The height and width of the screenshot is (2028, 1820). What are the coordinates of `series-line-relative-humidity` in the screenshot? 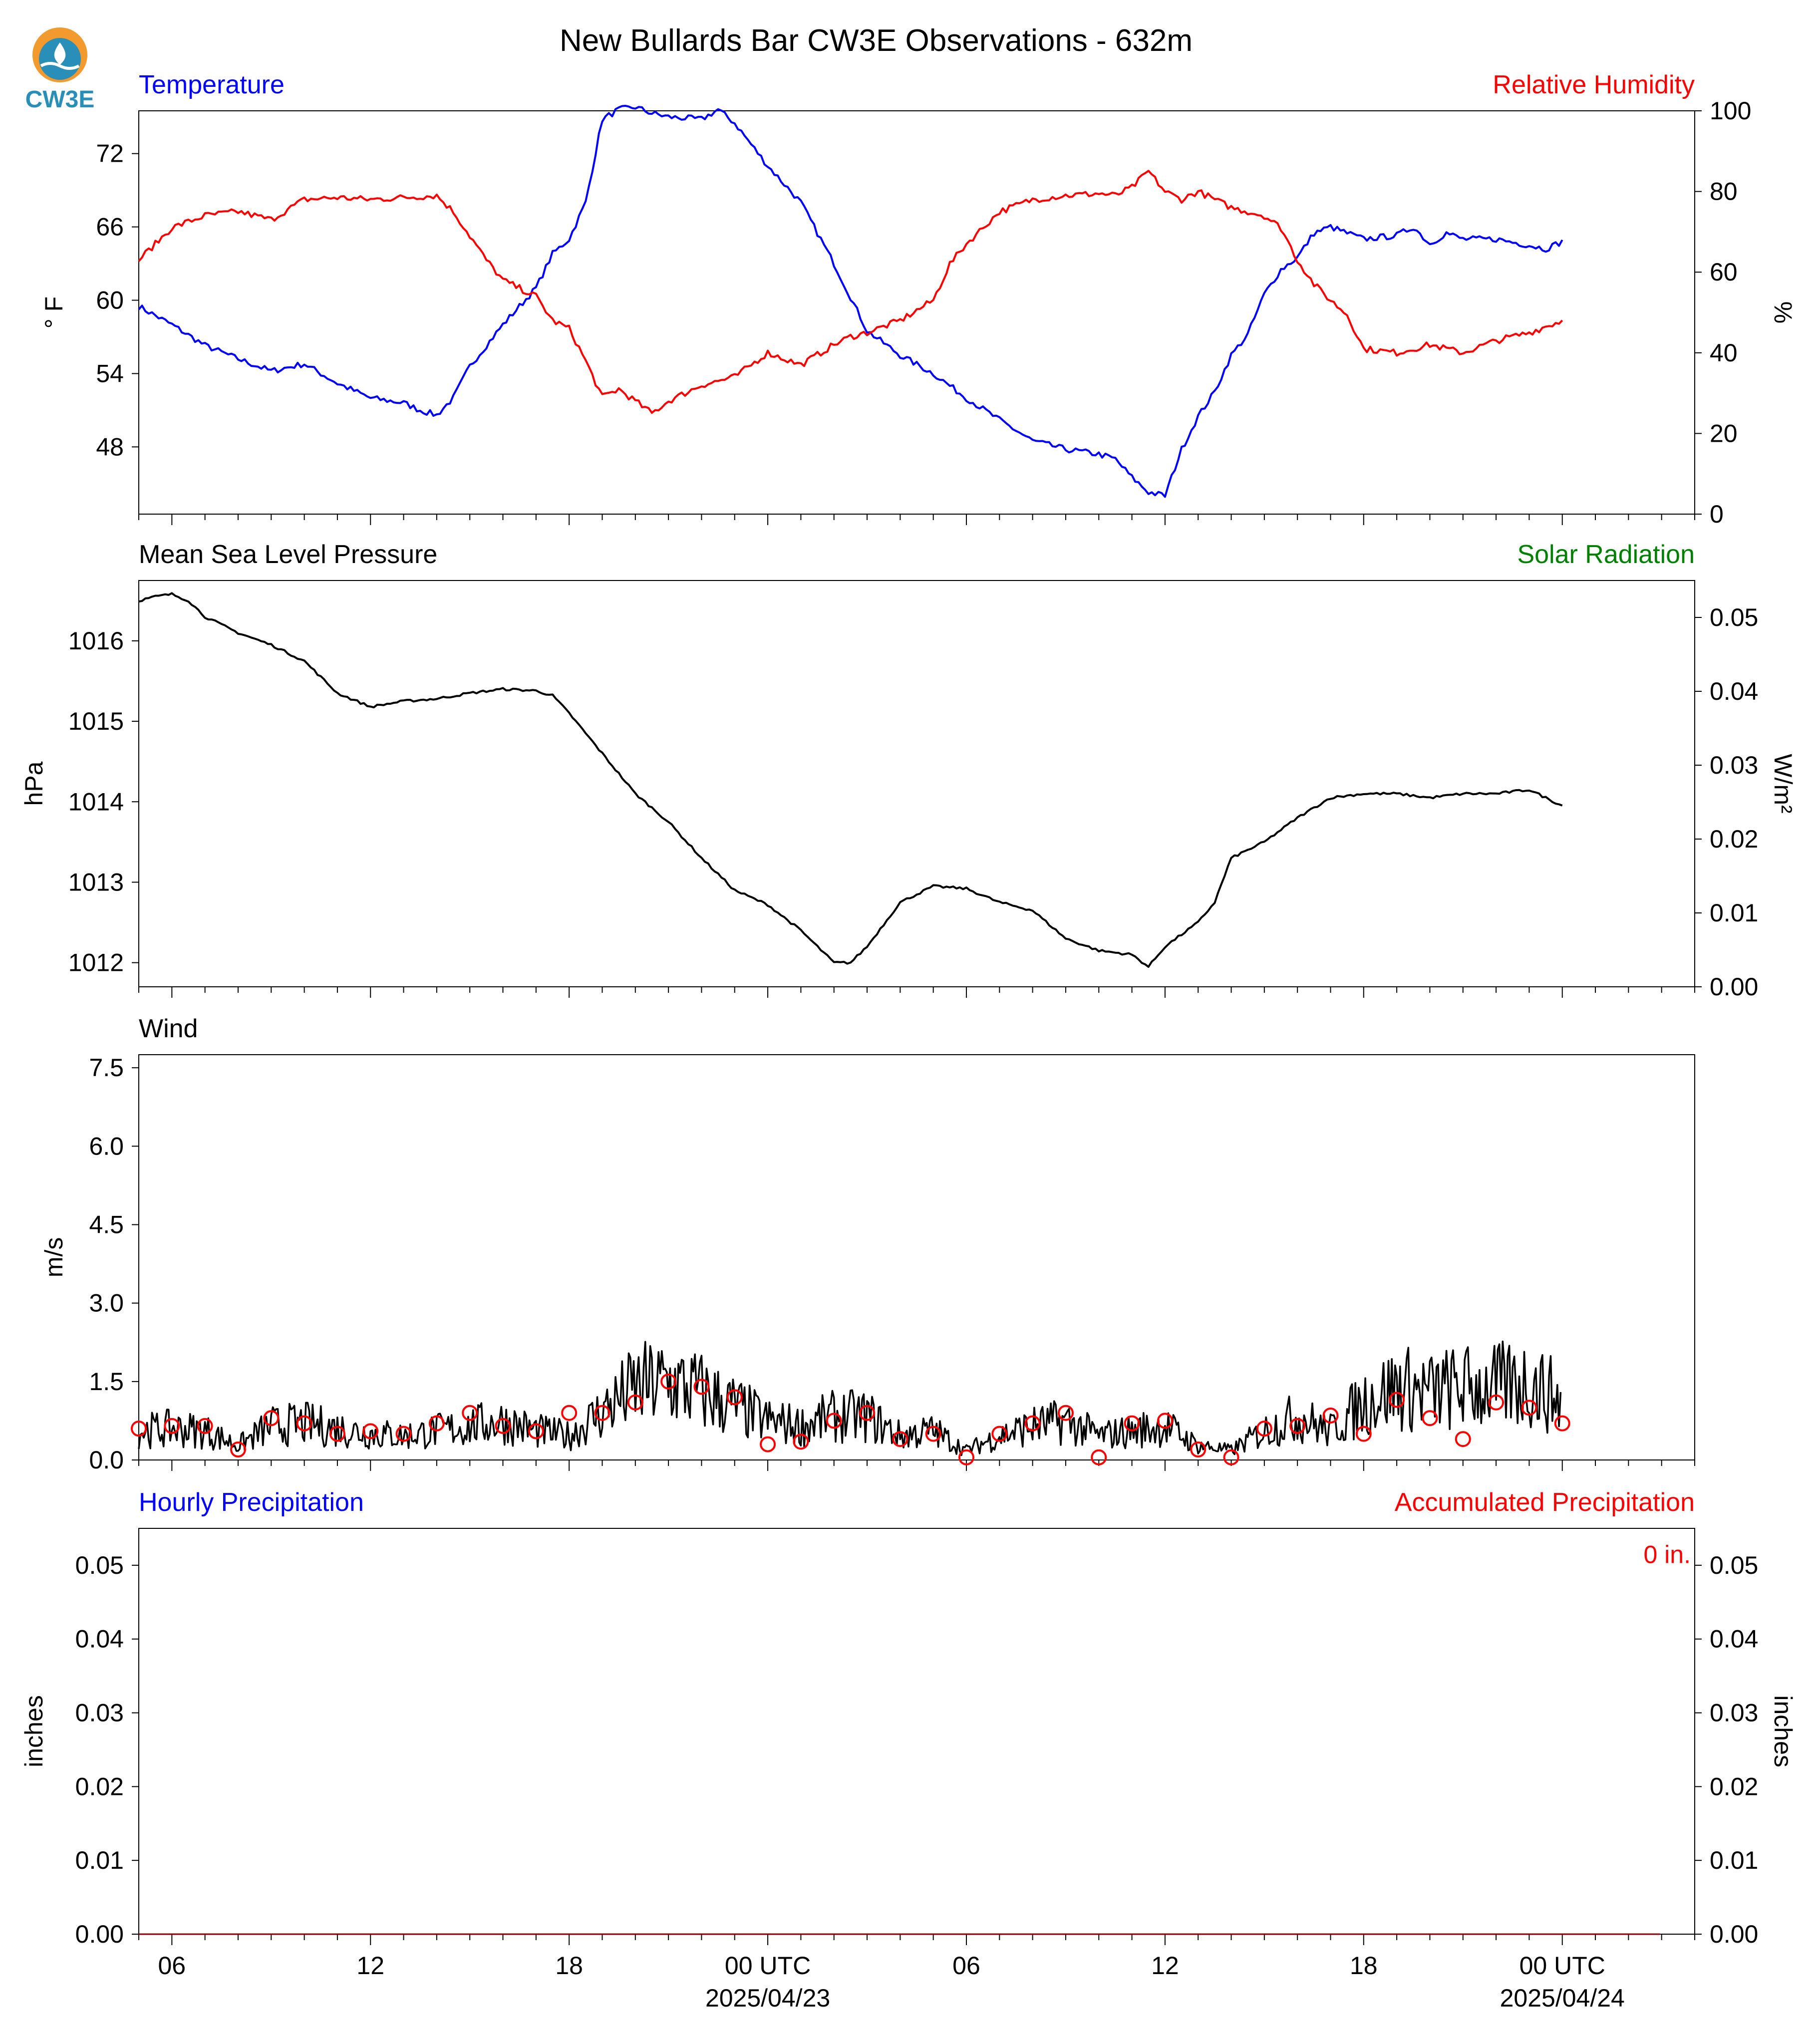 It's located at (850, 292).